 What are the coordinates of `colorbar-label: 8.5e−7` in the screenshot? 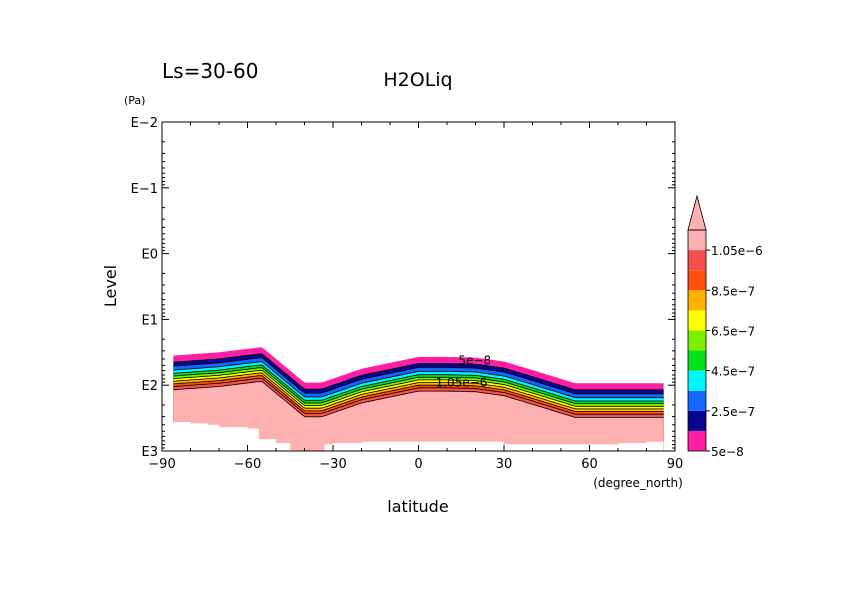 It's located at (733, 291).